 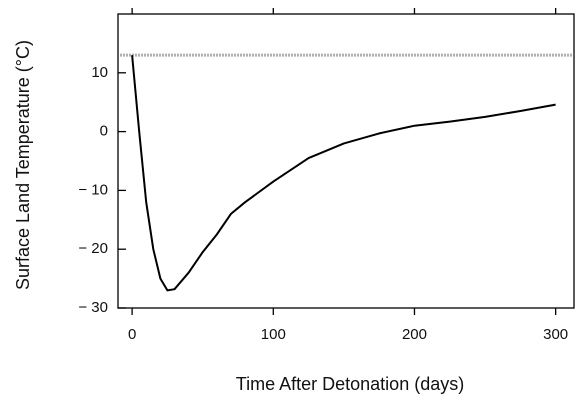 I want to click on y-axis-label: Surface Land Temperature (°C), so click(x=23, y=165).